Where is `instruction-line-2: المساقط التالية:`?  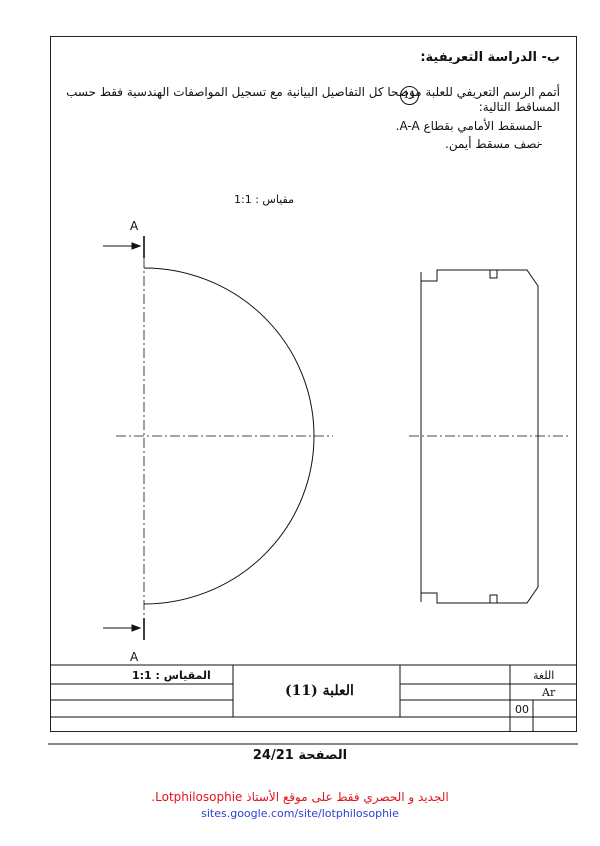
instruction-line-2: المساقط التالية: is located at coordinates (519, 107).